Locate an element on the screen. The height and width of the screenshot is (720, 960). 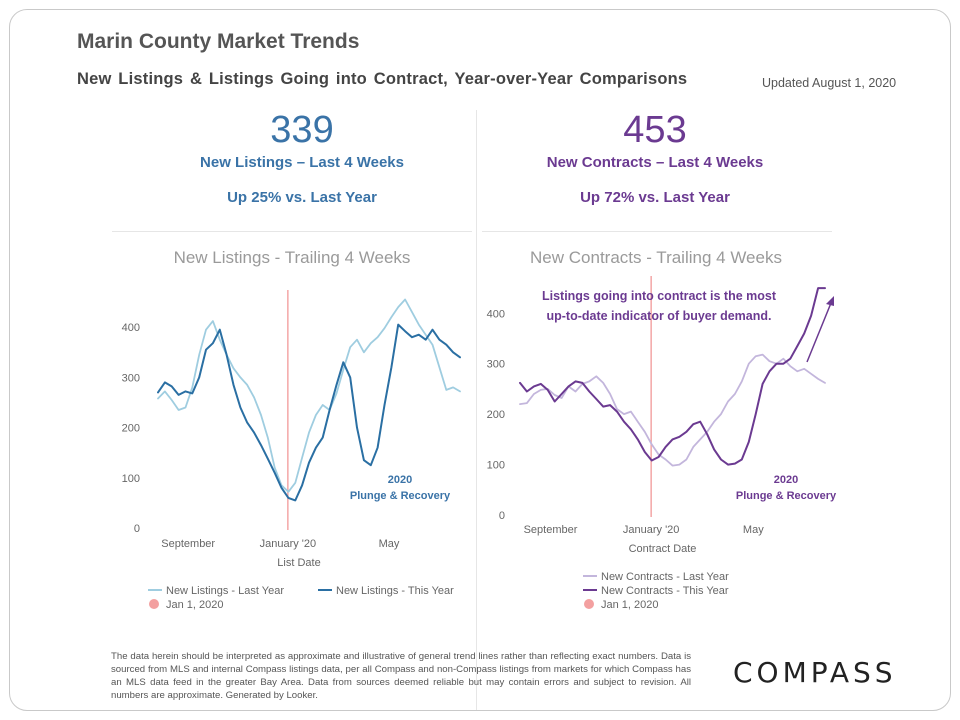
contracts-legend-label-last-year: New Contracts - Last Year is located at coordinates (665, 577).